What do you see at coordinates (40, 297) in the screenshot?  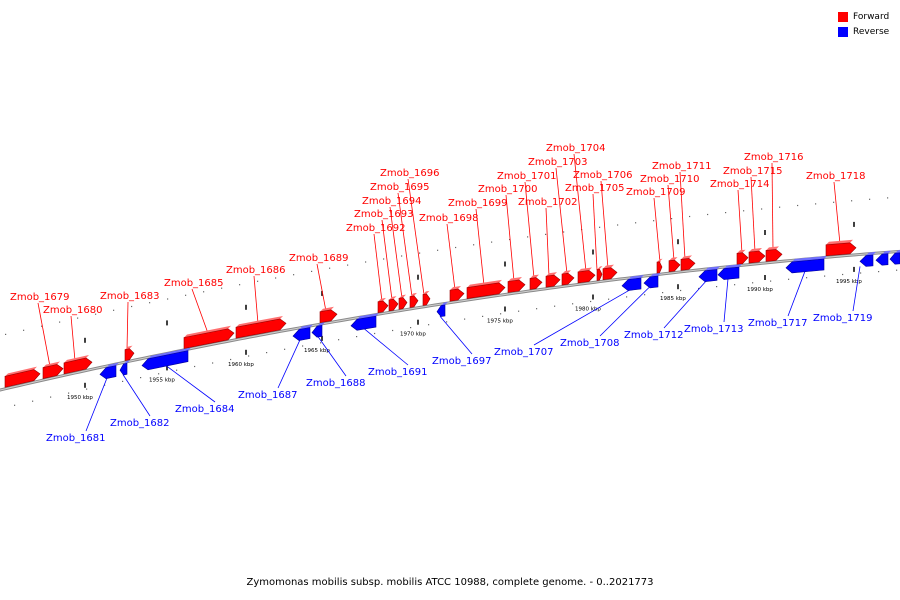 I see `forward-gene-label: Zmob_1679` at bounding box center [40, 297].